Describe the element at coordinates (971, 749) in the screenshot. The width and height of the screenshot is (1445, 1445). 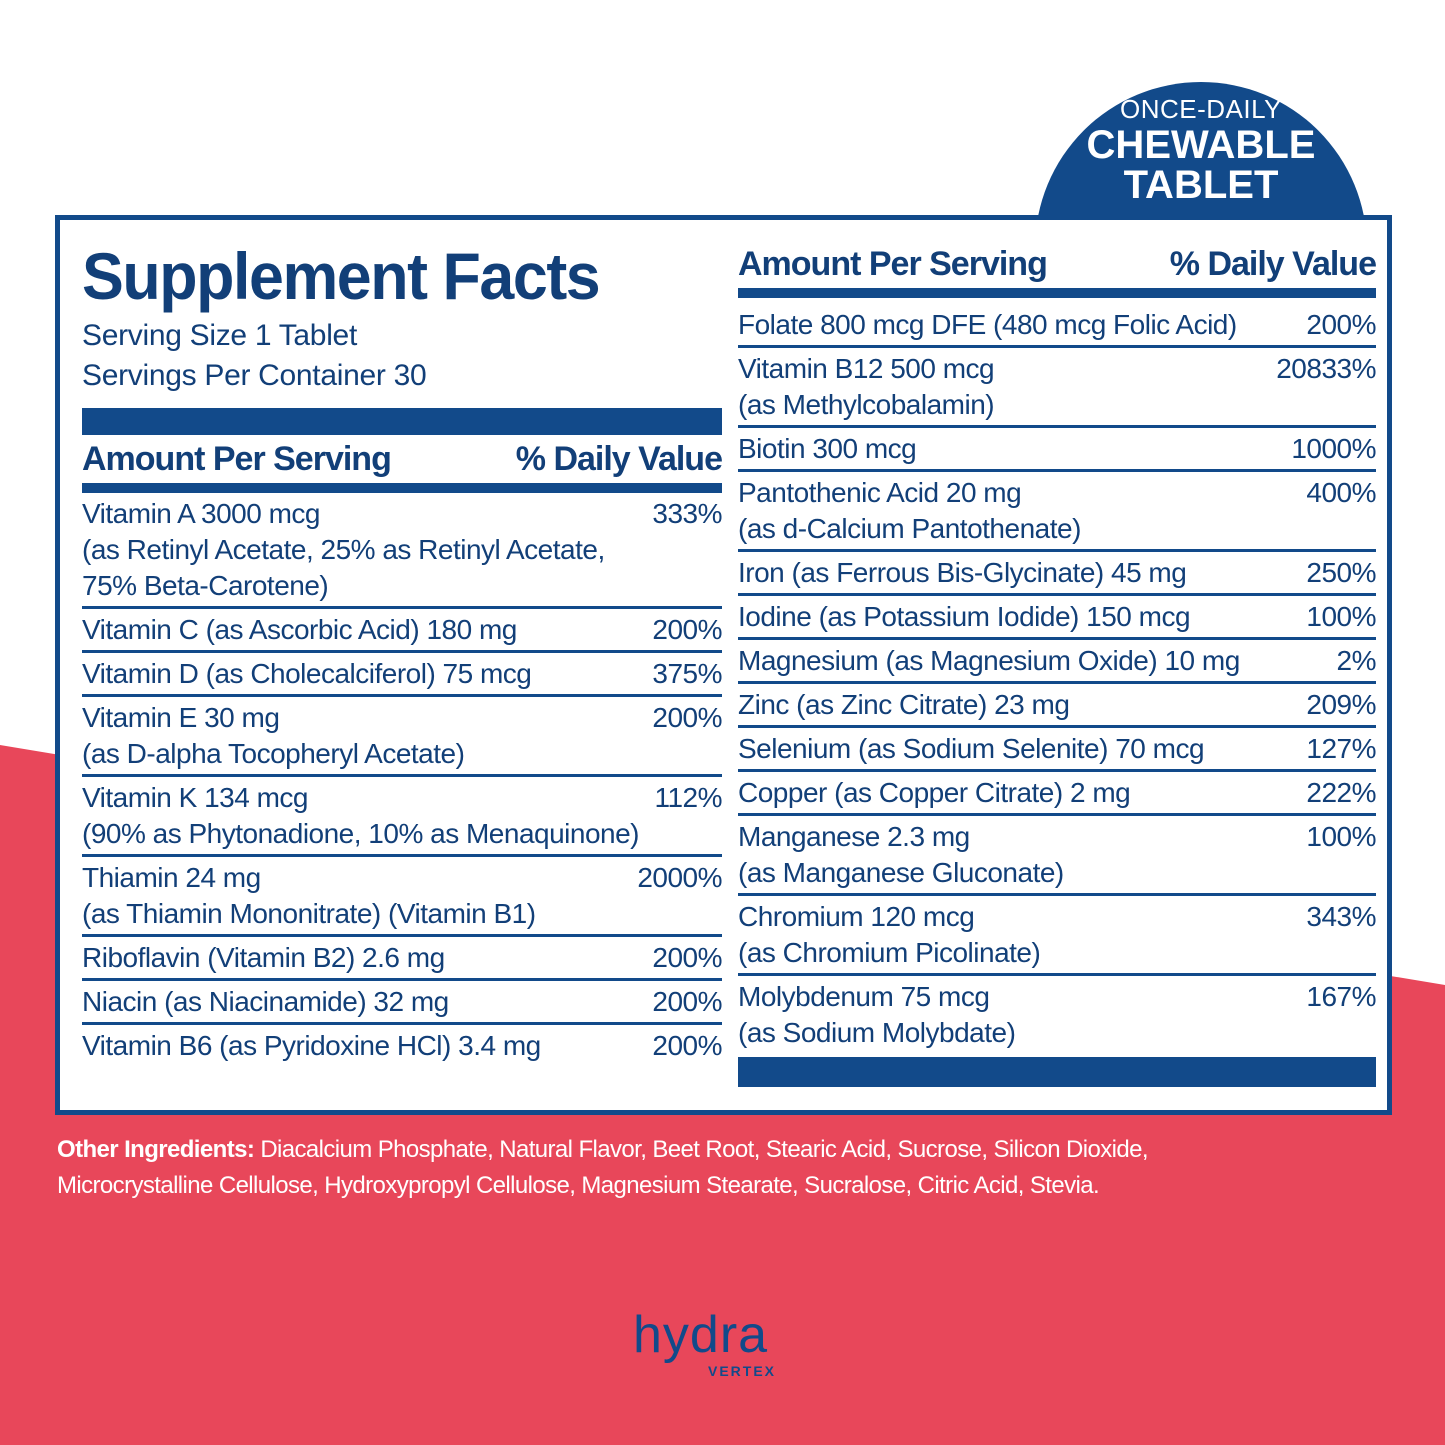
I see `nutrient-text: Selenium (as Sodium Selenite) 70 mcg` at that location.